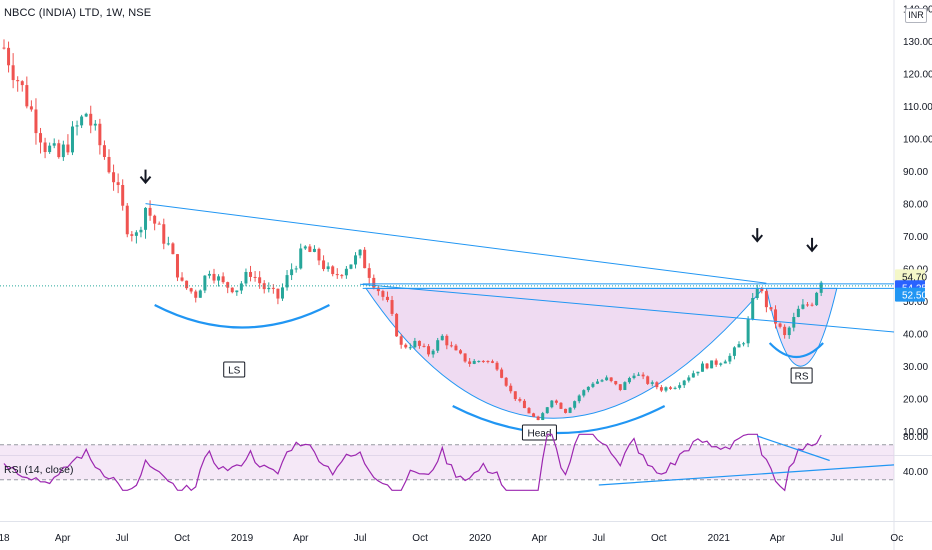  Describe the element at coordinates (836, 538) in the screenshot. I see `time-tick-label: Jul` at that location.